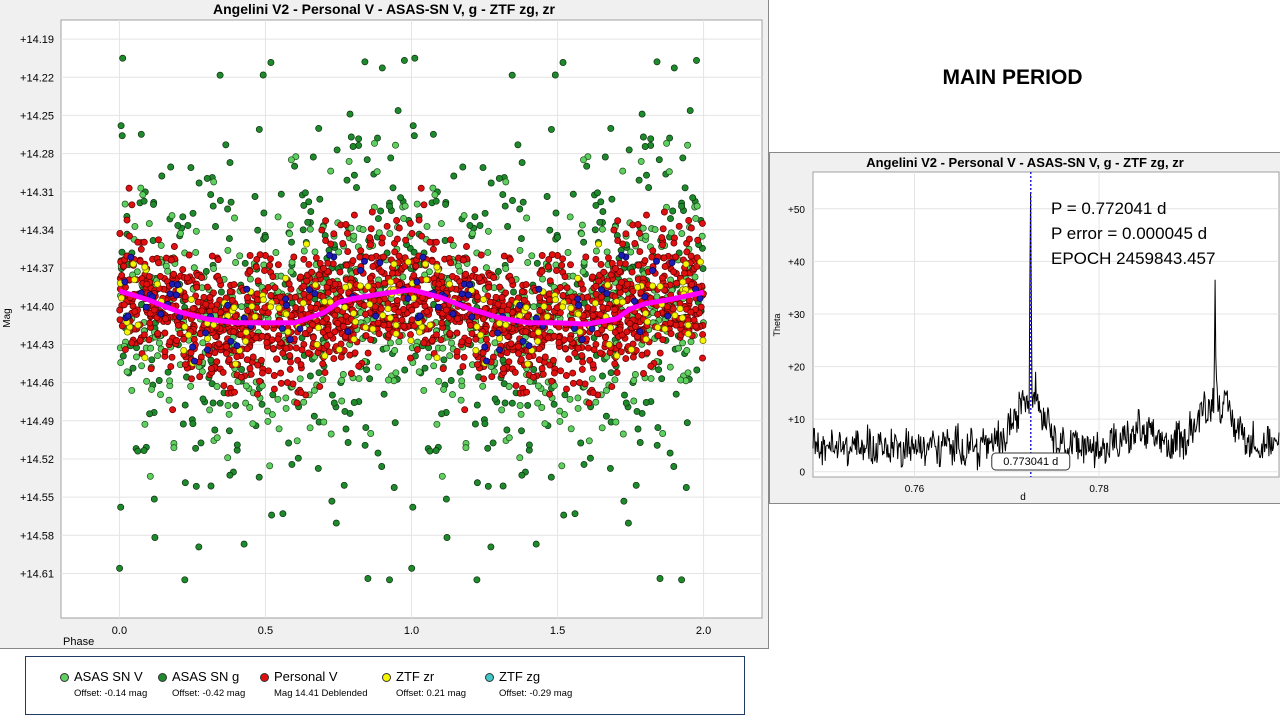  Describe the element at coordinates (777, 324) in the screenshot. I see `periodogram-y-axis-label: Theta` at that location.